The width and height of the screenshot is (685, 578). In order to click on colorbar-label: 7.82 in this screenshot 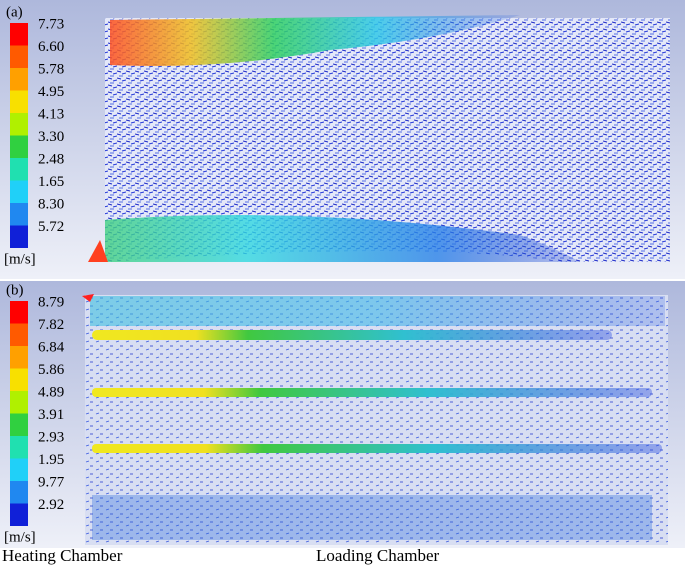, I will do `click(51, 325)`.